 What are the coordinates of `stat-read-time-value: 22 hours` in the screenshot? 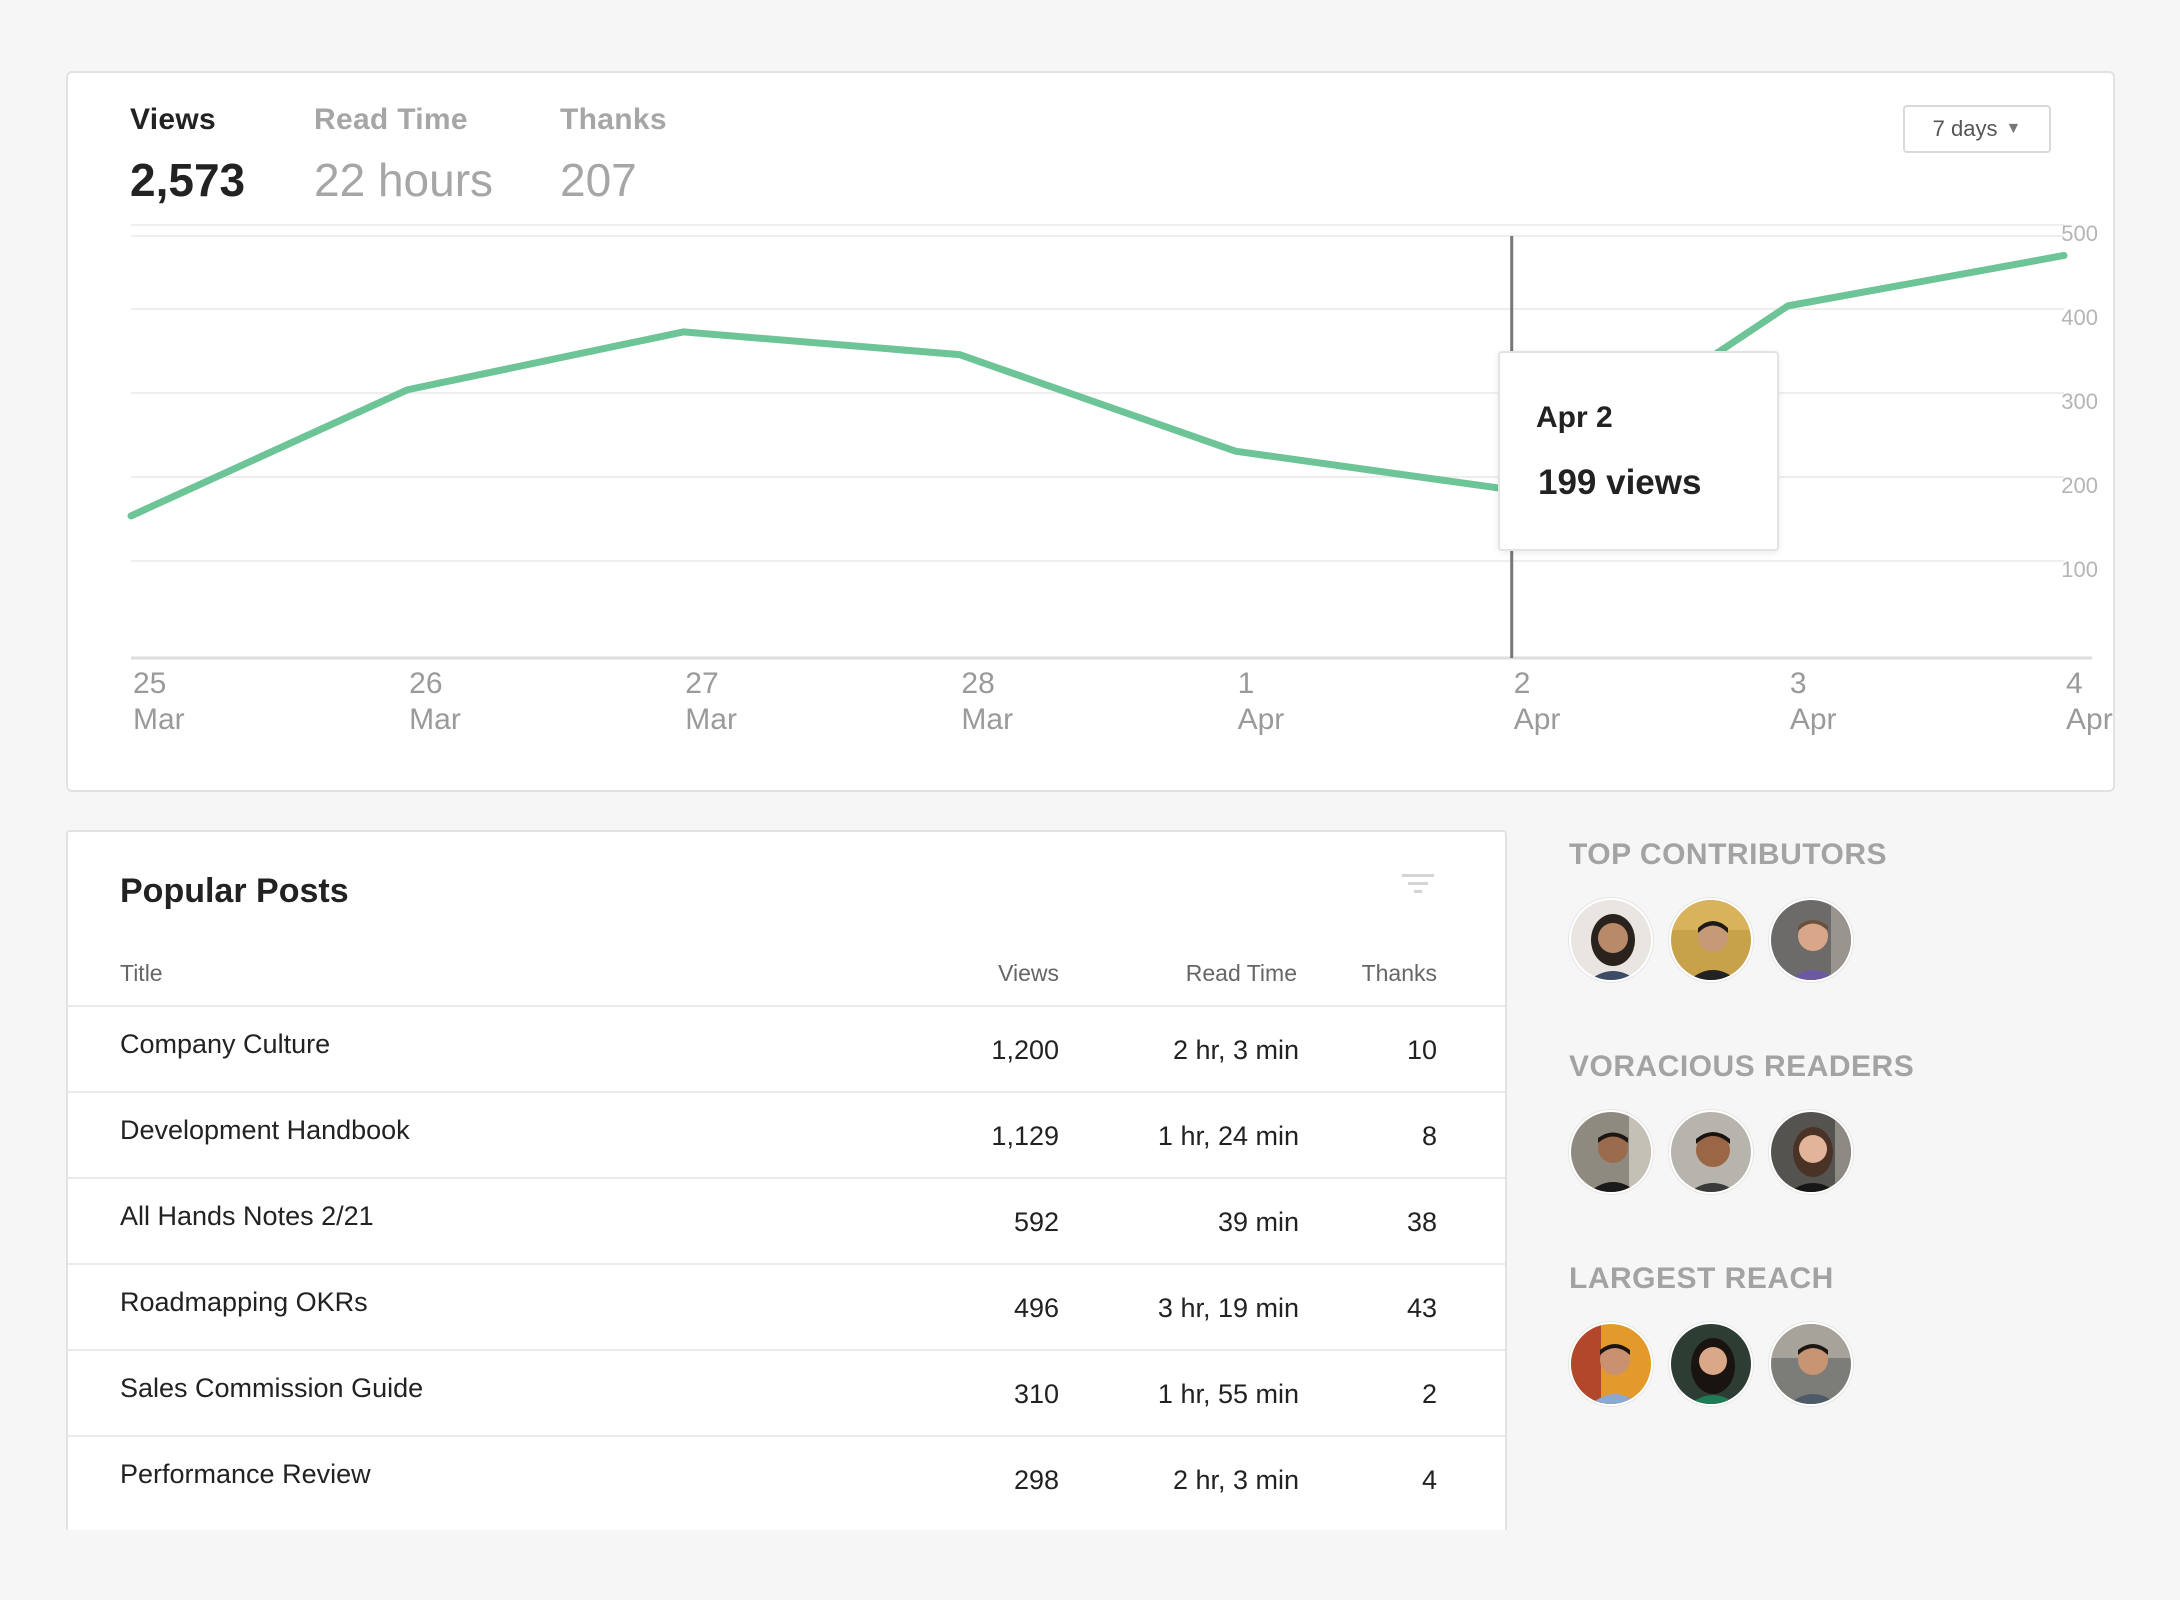 It's located at (404, 180).